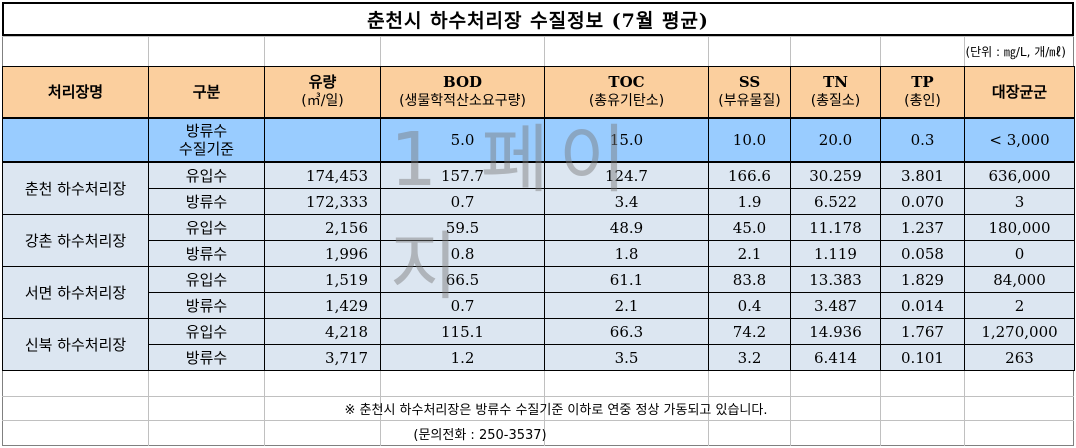 Image resolution: width=1076 pixels, height=448 pixels. I want to click on header-main: SS, so click(749, 82).